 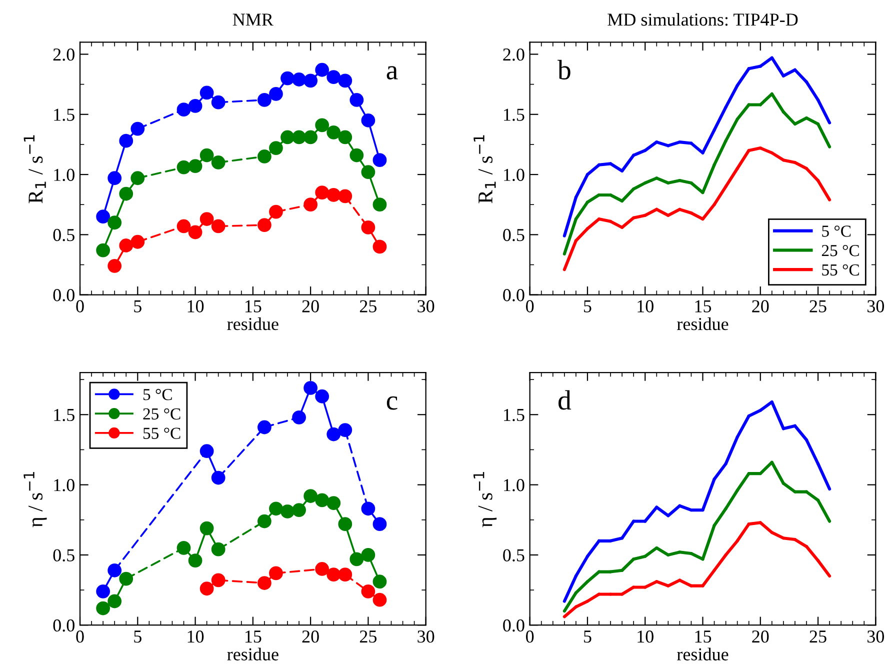 I want to click on annotation: b, so click(x=564, y=70).